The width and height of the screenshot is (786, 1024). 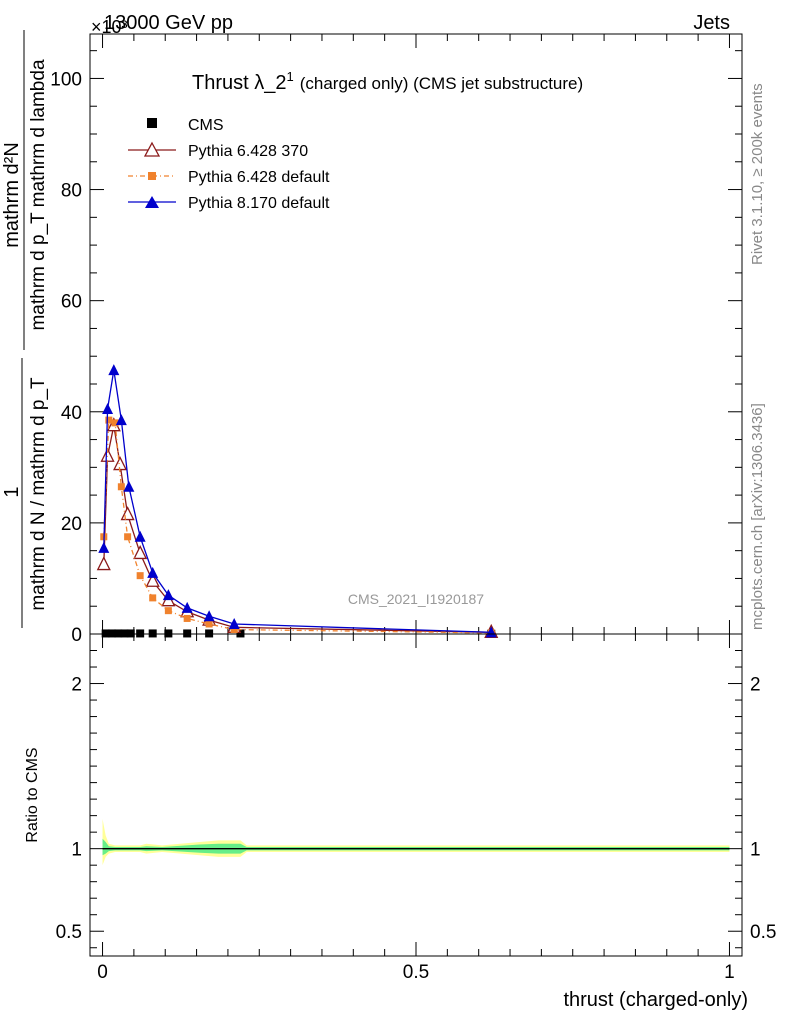 What do you see at coordinates (71, 524) in the screenshot?
I see `main-y-tick-label: 20` at bounding box center [71, 524].